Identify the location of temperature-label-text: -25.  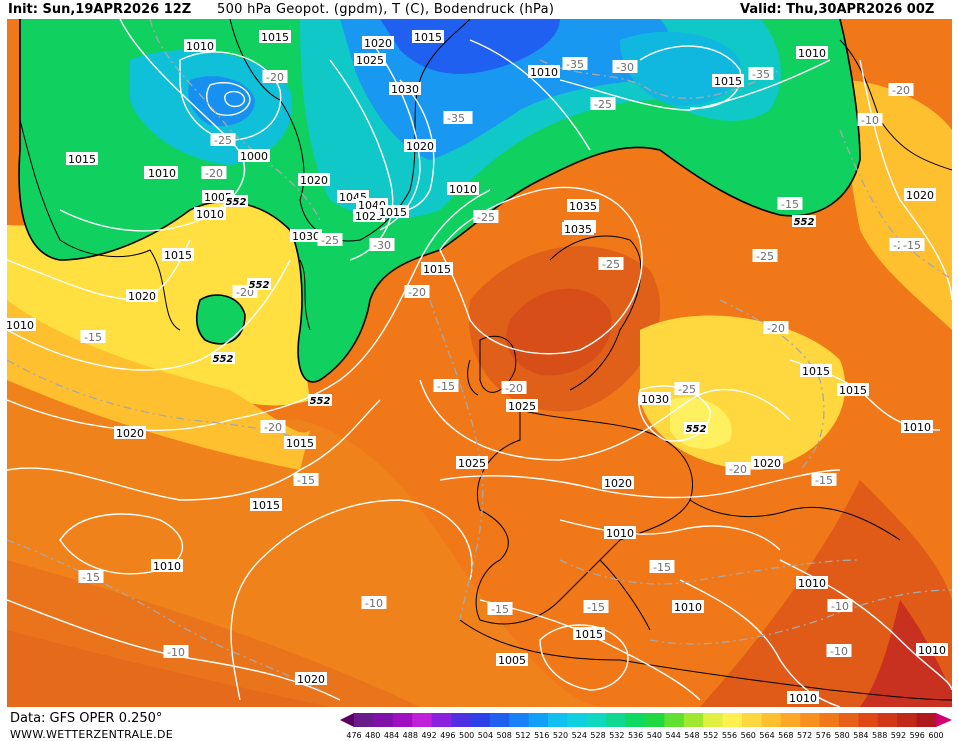
(611, 264).